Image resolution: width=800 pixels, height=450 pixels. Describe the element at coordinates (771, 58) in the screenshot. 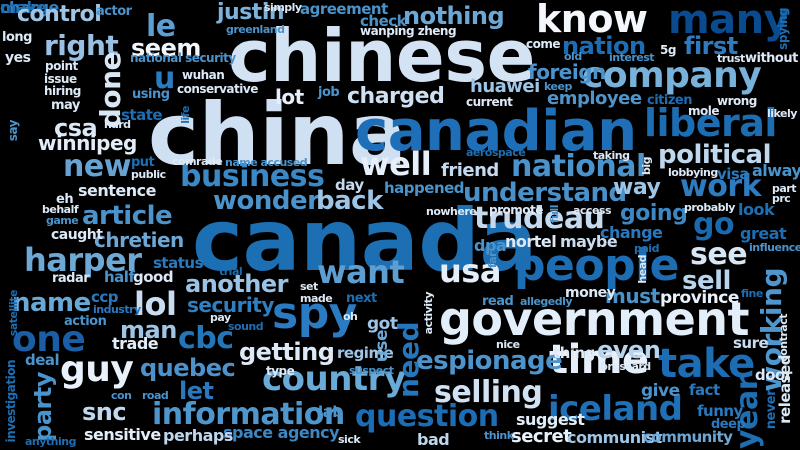

I see `word-without: without` at that location.